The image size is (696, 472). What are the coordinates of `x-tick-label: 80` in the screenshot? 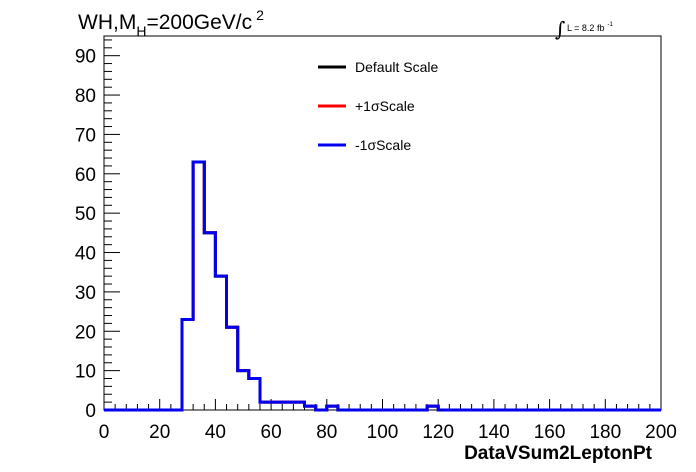 It's located at (326, 432).